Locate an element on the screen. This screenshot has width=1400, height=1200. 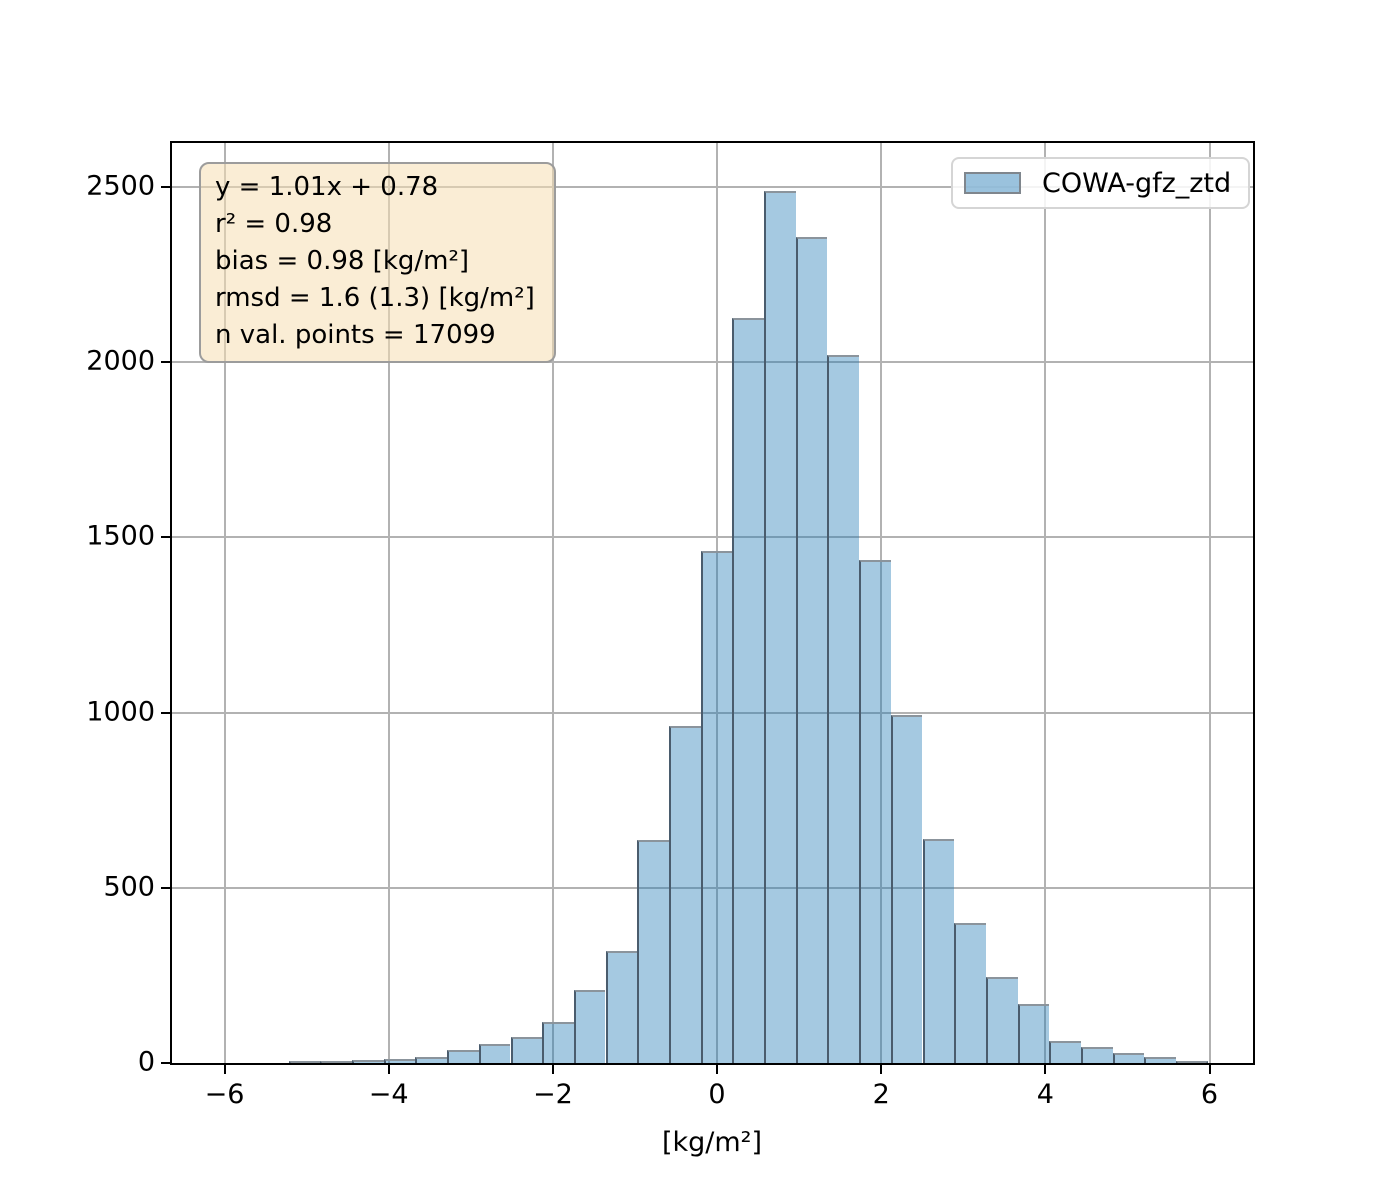
y-tick-label: 2000 is located at coordinates (120, 361).